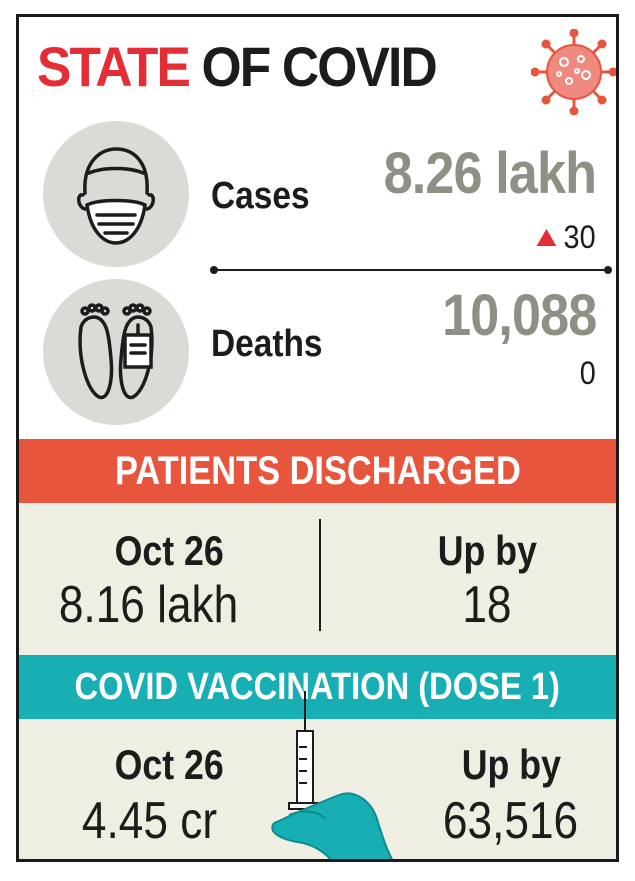  Describe the element at coordinates (149, 821) in the screenshot. I see `vaccination-date-value: 4.45 cr` at that location.